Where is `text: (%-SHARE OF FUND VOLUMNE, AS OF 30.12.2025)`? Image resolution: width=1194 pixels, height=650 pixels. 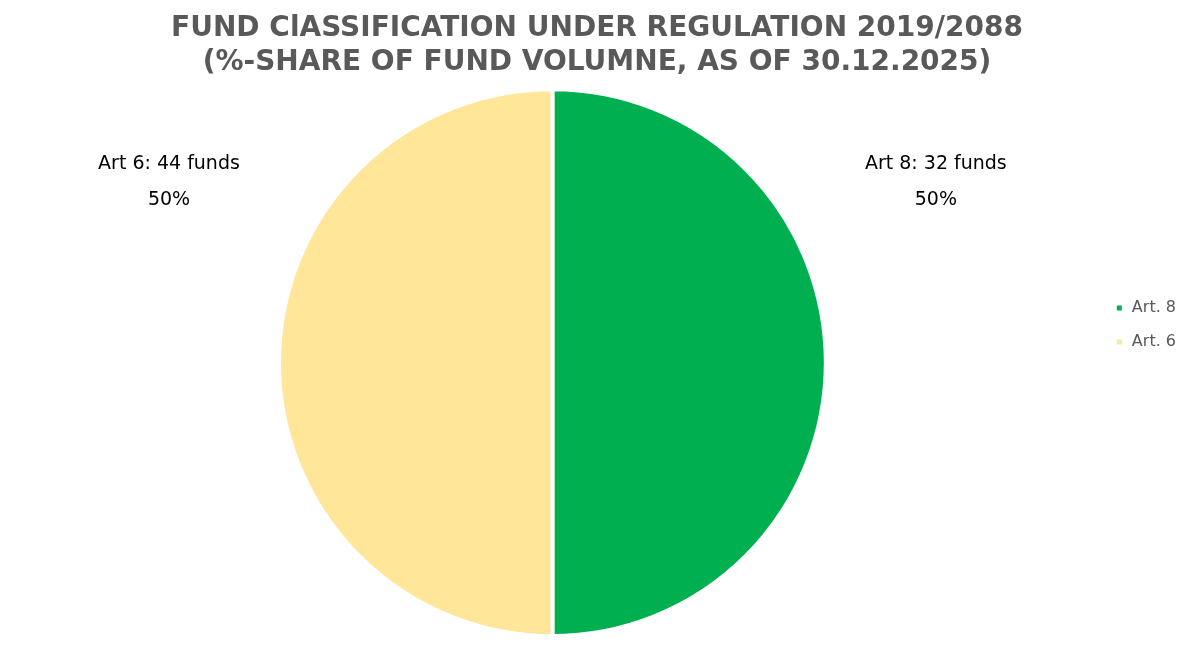 text: (%-SHARE OF FUND VOLUMNE, AS OF 30.12.2025) is located at coordinates (597, 60).